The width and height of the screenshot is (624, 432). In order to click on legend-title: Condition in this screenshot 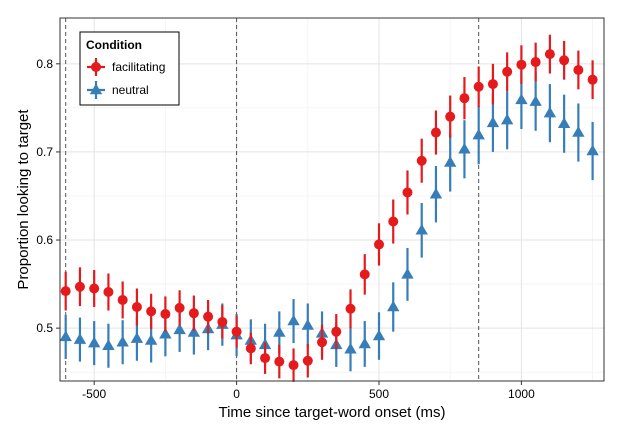, I will do `click(114, 45)`.